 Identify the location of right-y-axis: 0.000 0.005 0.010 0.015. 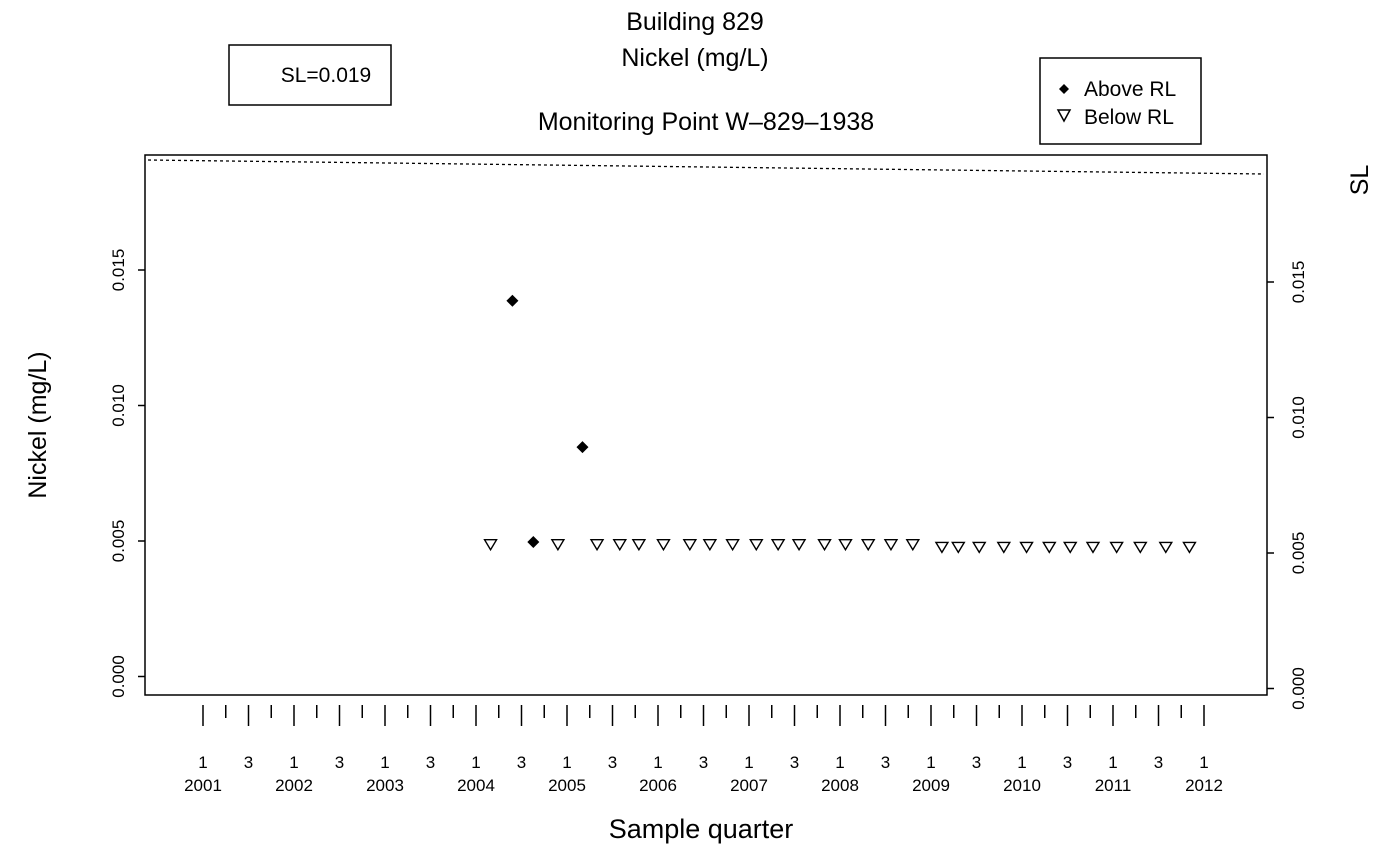
(1287, 485).